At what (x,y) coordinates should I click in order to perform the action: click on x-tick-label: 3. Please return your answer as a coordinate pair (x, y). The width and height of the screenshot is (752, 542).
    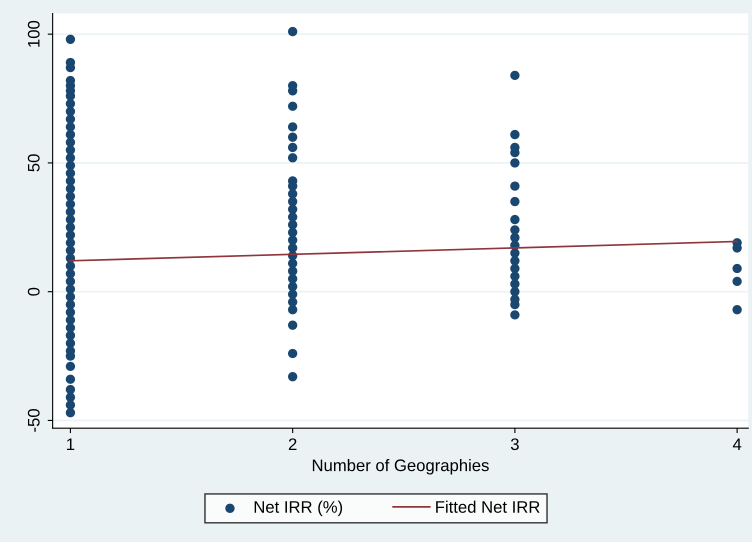
    Looking at the image, I should click on (514, 444).